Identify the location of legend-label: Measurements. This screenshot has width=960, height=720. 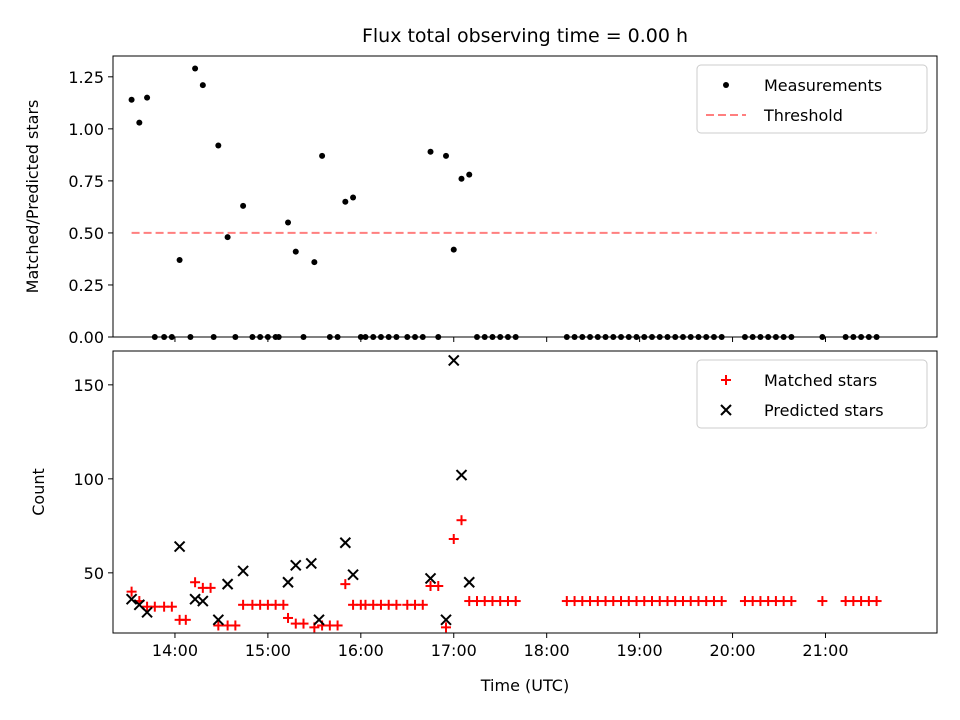
(823, 85).